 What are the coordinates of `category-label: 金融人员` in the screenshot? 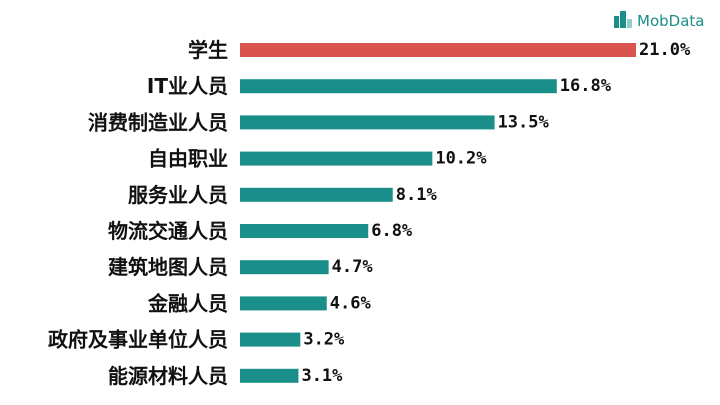 It's located at (187, 303).